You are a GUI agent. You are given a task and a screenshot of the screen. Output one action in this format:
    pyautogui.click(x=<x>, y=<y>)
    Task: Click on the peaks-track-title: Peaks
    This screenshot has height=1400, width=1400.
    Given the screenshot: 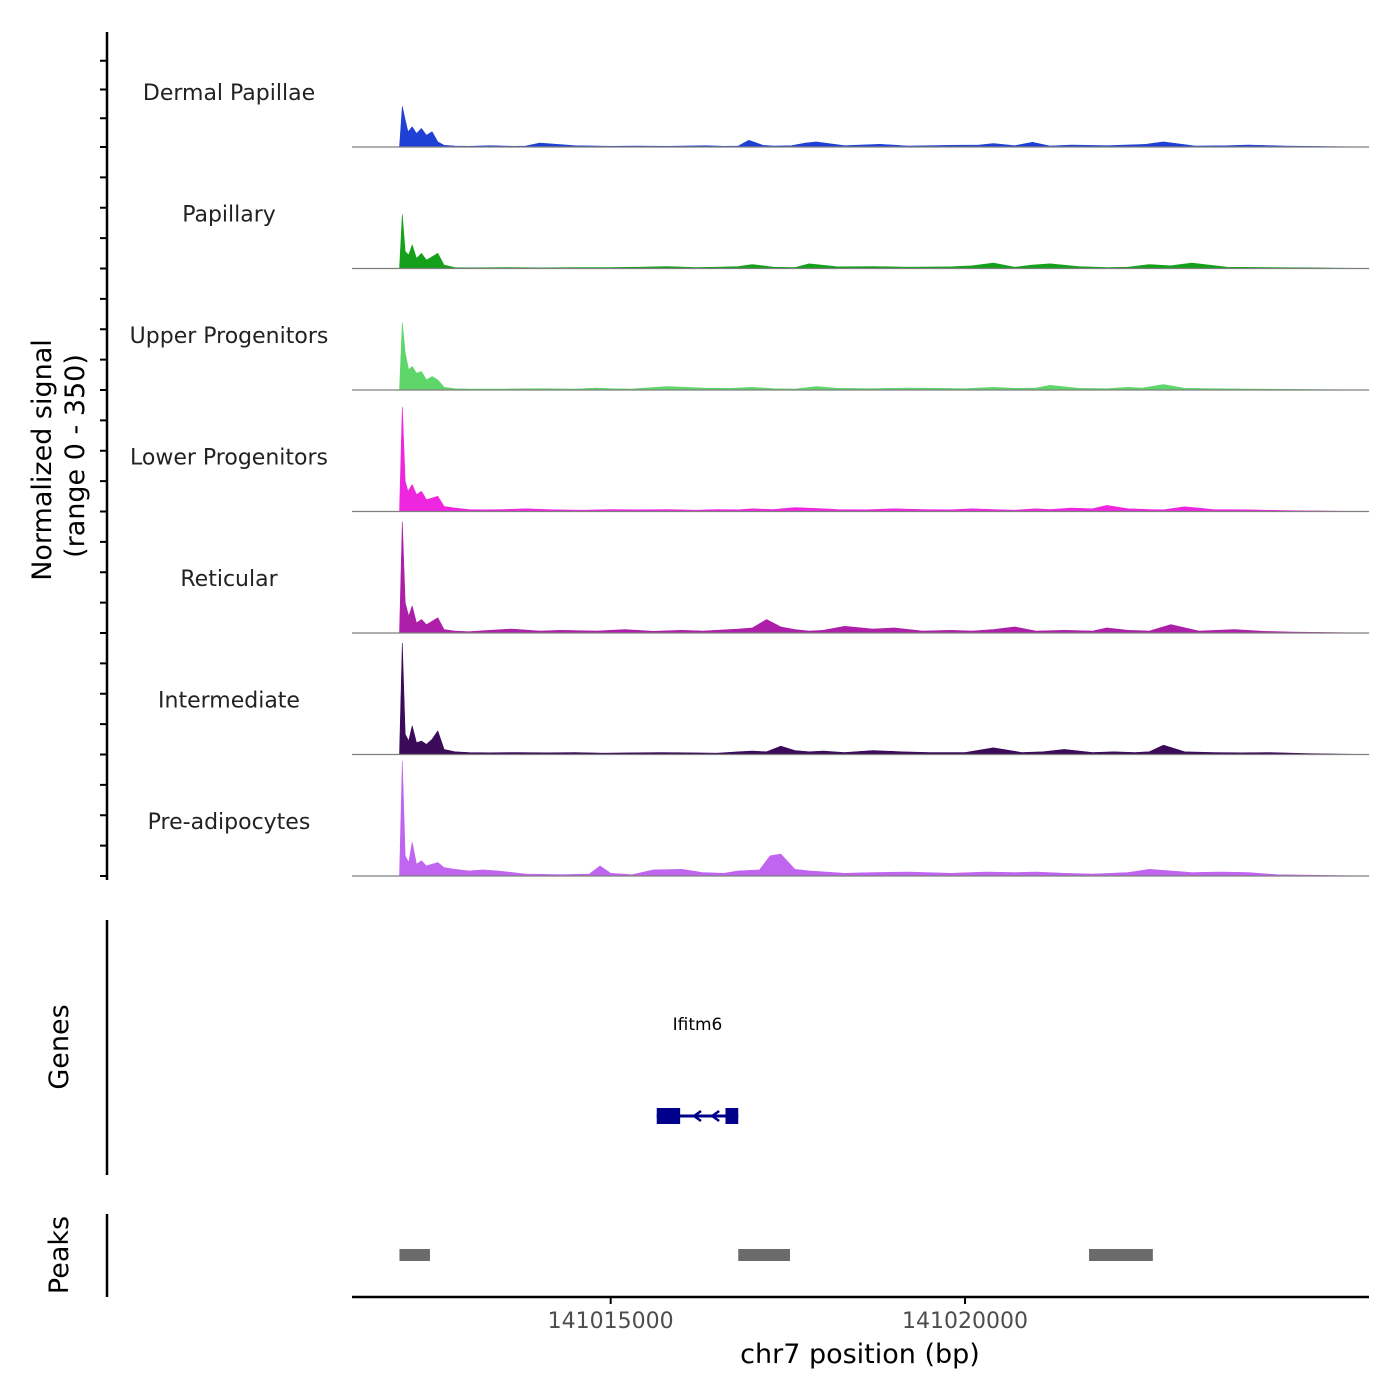 What is the action you would take?
    pyautogui.click(x=59, y=1255)
    